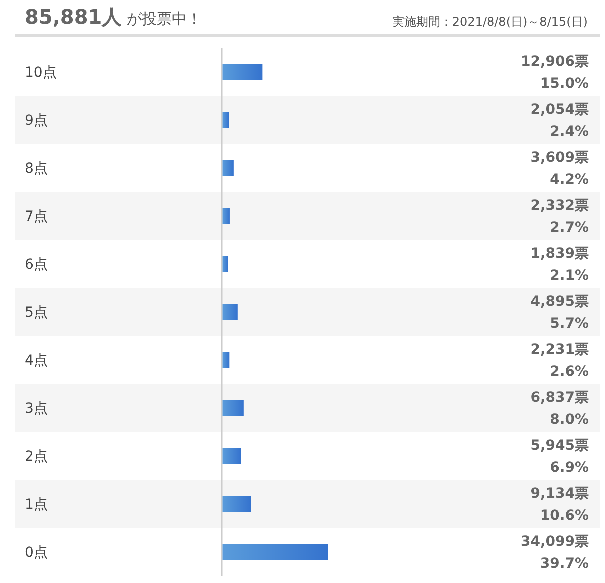  I want to click on y-tick-label: 6点, so click(36, 265).